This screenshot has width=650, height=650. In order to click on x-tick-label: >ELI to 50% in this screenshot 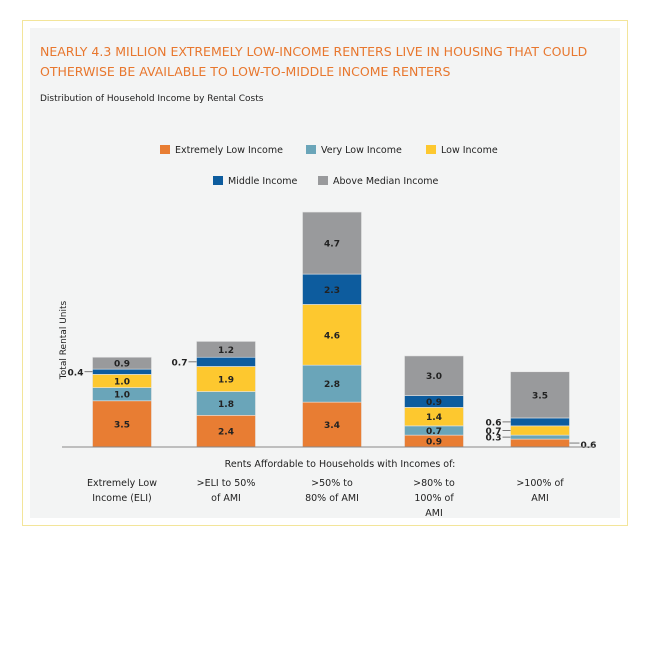, I will do `click(226, 483)`.